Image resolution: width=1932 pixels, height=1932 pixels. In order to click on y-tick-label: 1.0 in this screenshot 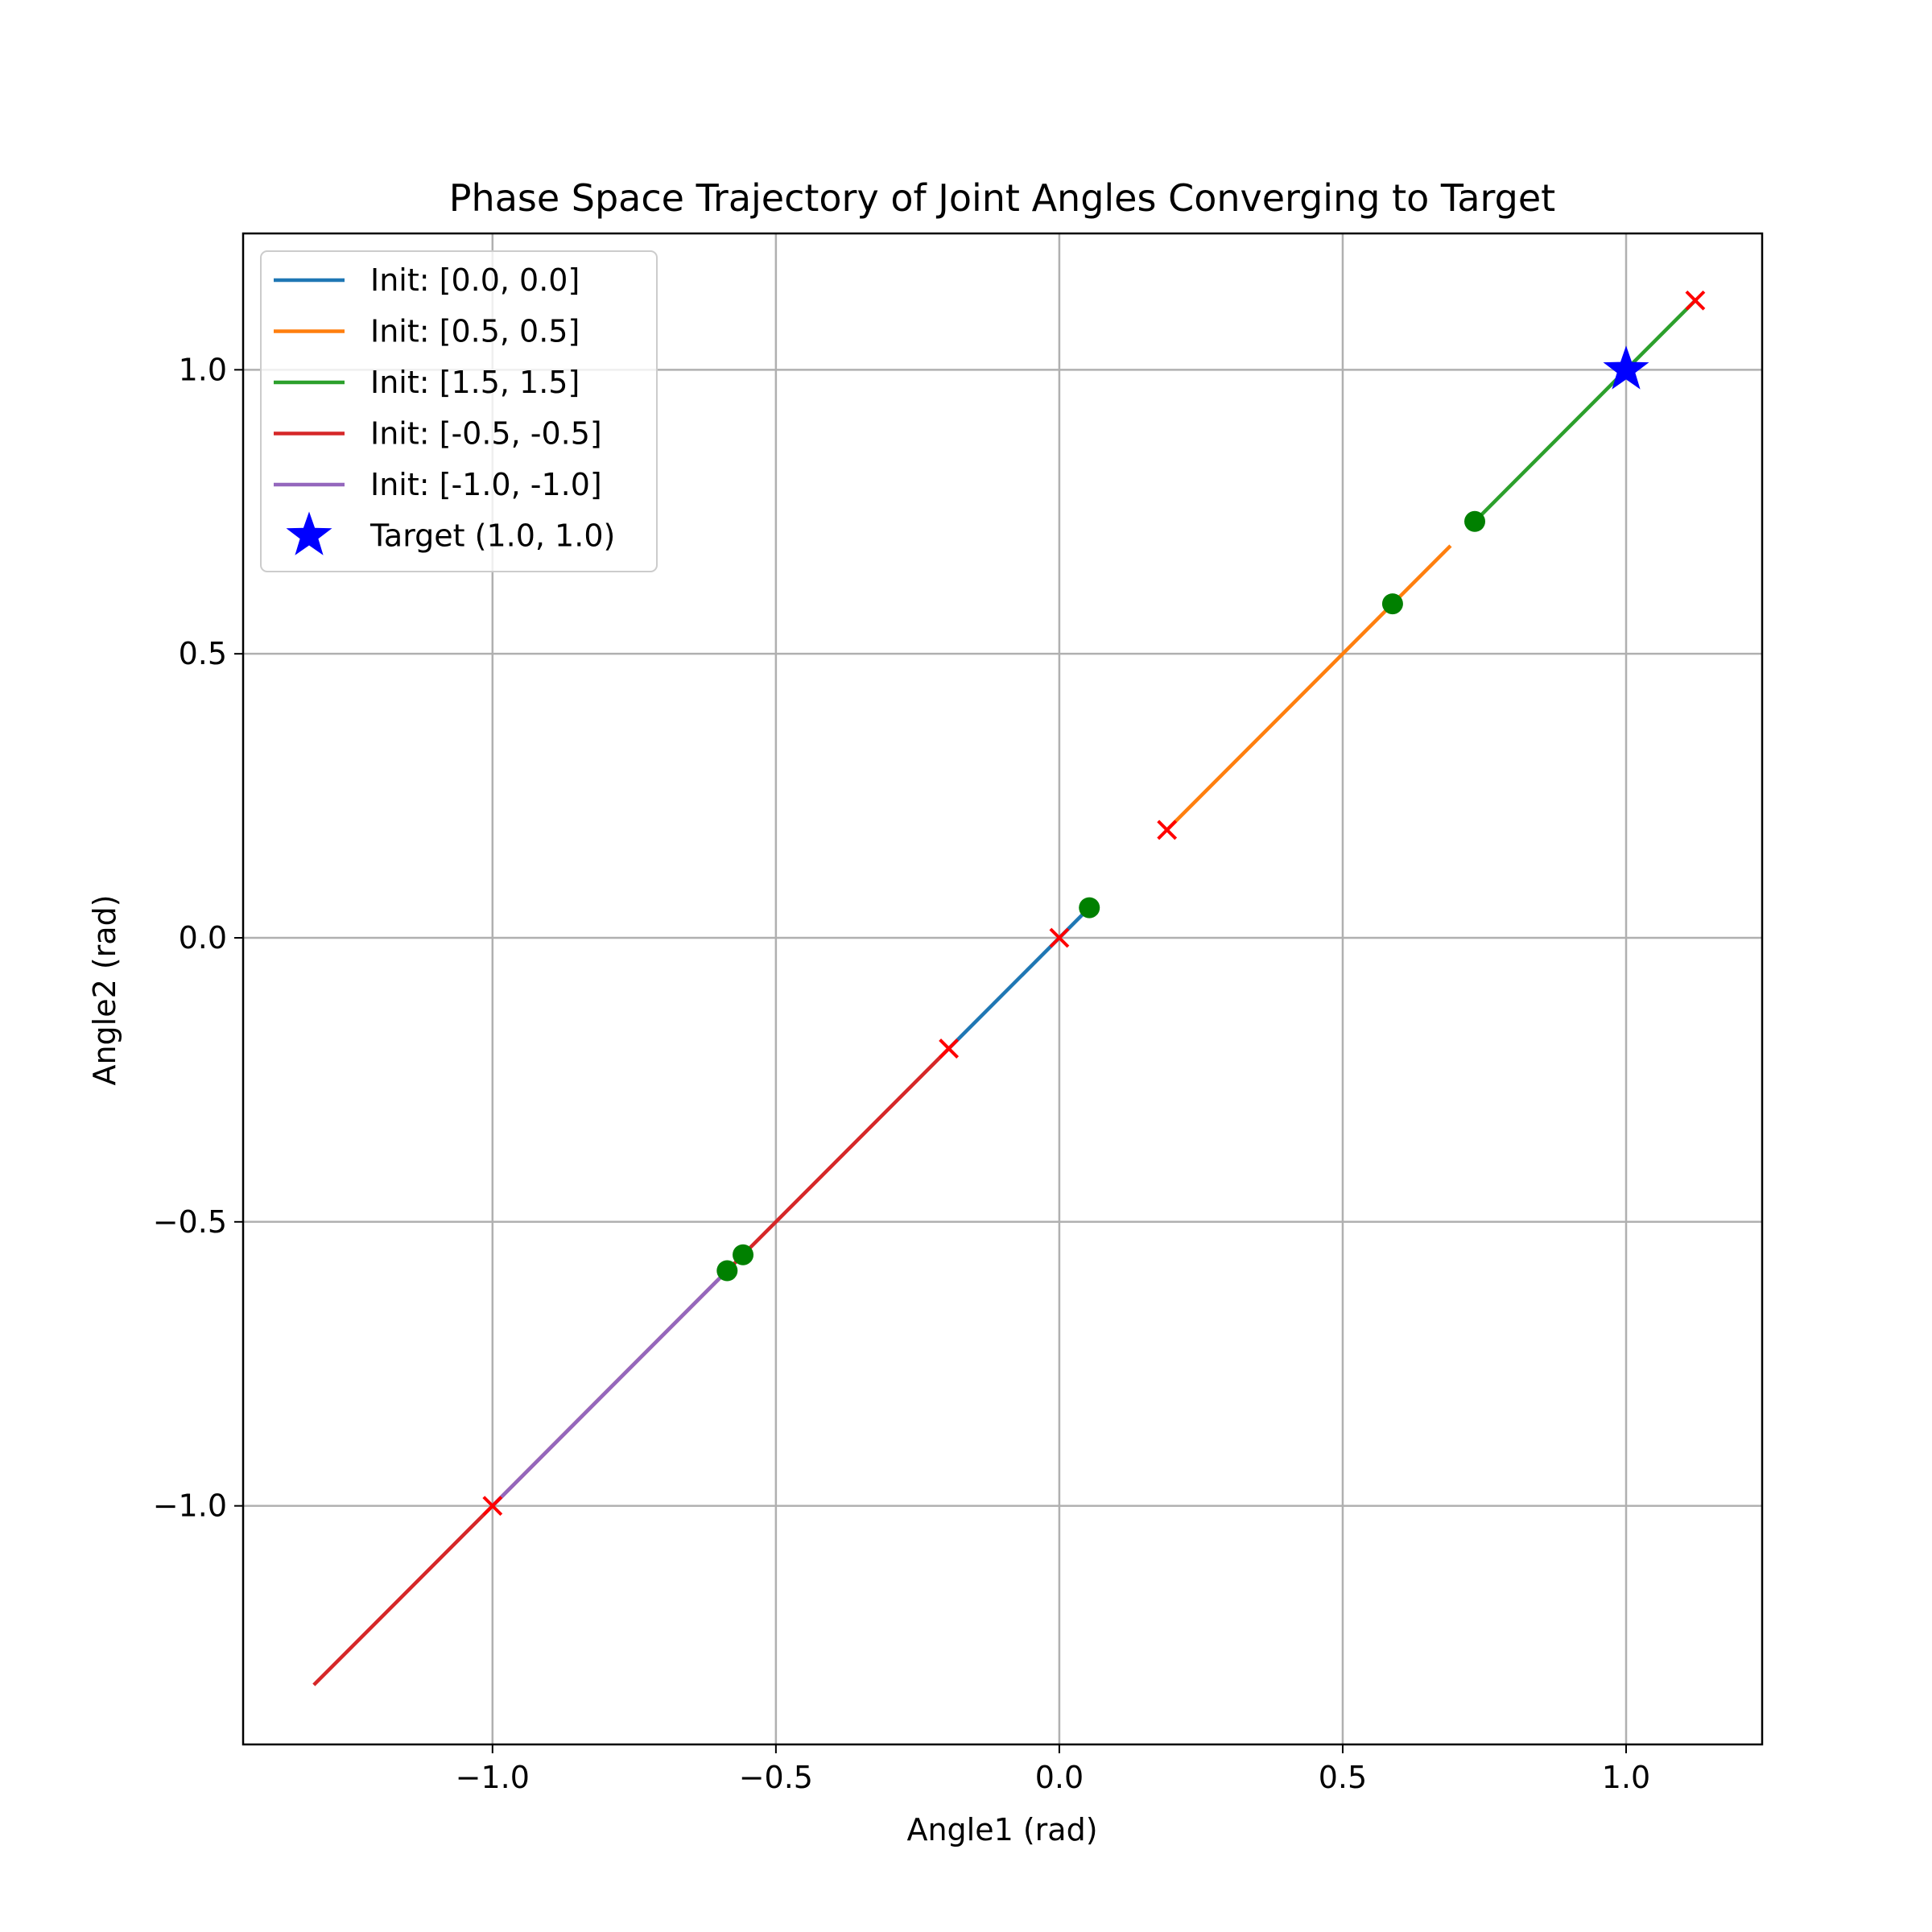, I will do `click(203, 369)`.